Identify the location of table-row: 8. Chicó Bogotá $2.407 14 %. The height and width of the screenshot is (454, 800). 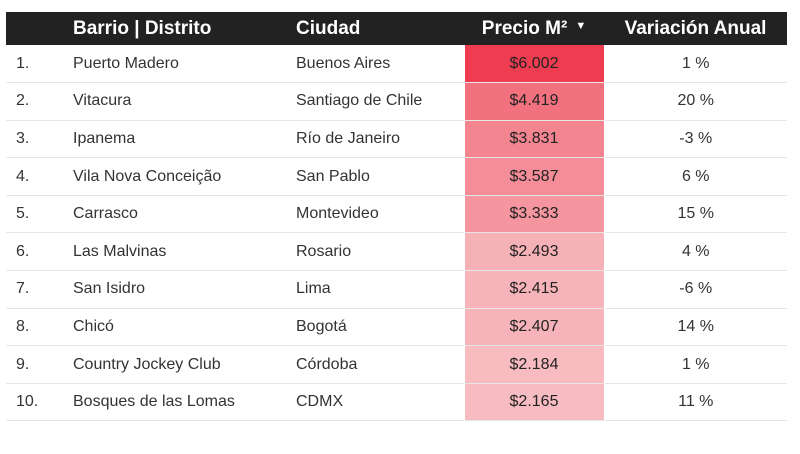
(396, 327).